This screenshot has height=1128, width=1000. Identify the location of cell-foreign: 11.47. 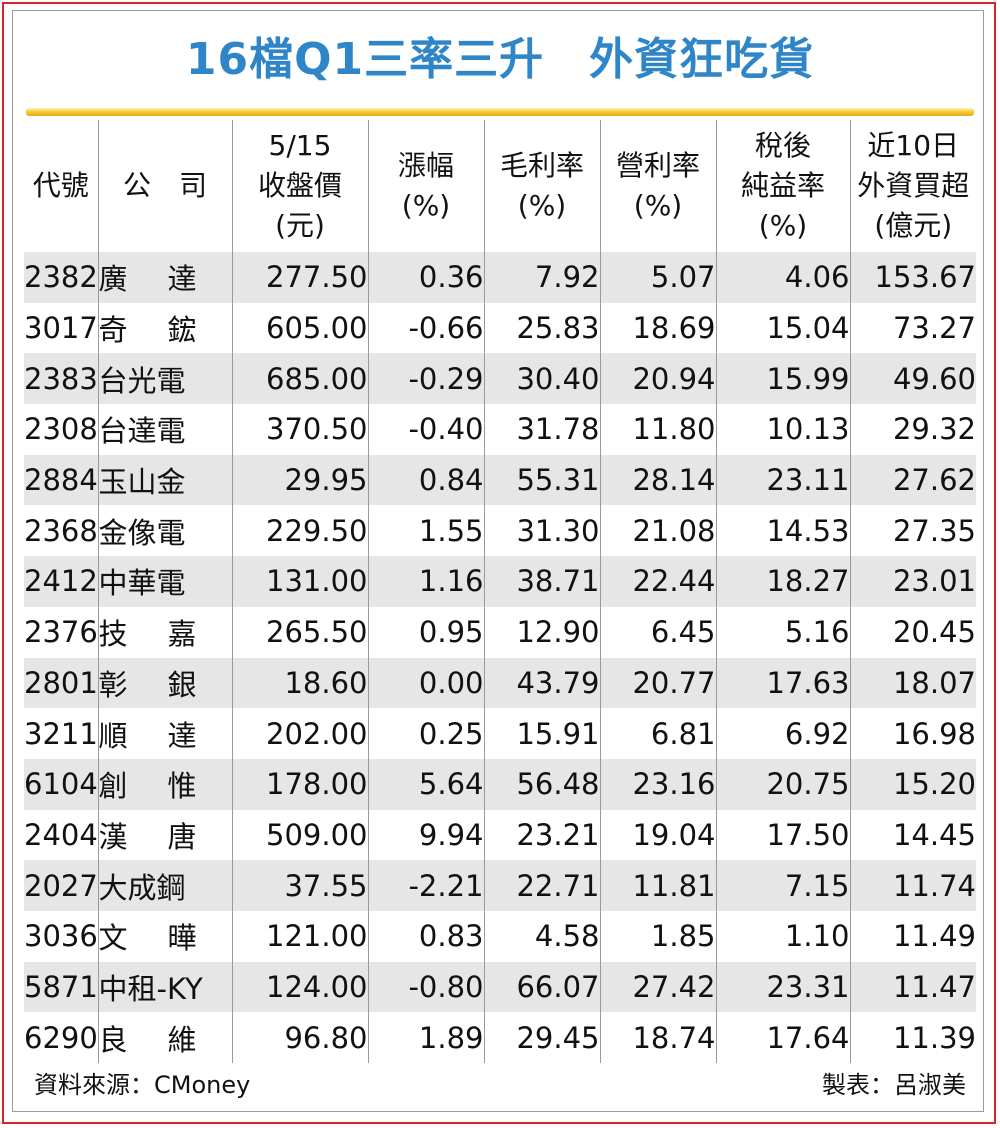
(912, 987).